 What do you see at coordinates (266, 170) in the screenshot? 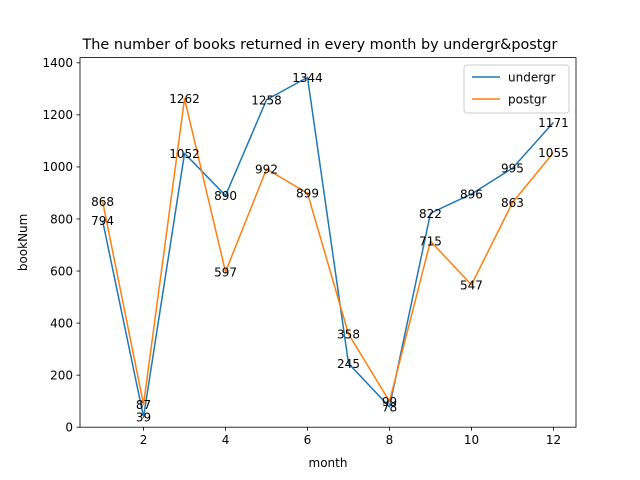
I see `data-label-postgr-5: 992` at bounding box center [266, 170].